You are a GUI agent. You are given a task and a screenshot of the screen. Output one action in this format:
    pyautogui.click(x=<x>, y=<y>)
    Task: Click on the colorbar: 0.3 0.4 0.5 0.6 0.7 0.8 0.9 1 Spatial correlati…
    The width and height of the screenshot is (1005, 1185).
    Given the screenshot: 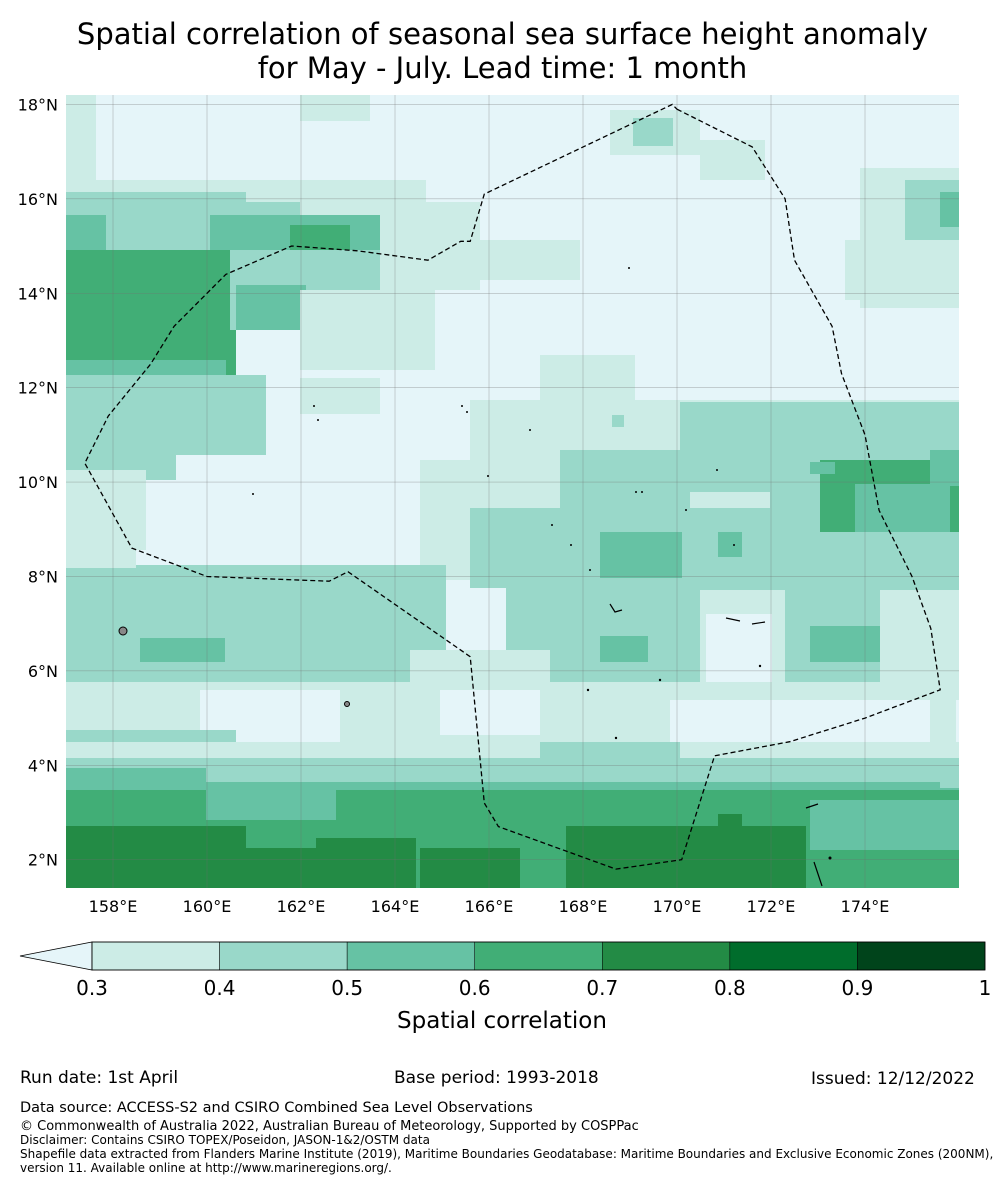 What is the action you would take?
    pyautogui.click(x=505, y=987)
    